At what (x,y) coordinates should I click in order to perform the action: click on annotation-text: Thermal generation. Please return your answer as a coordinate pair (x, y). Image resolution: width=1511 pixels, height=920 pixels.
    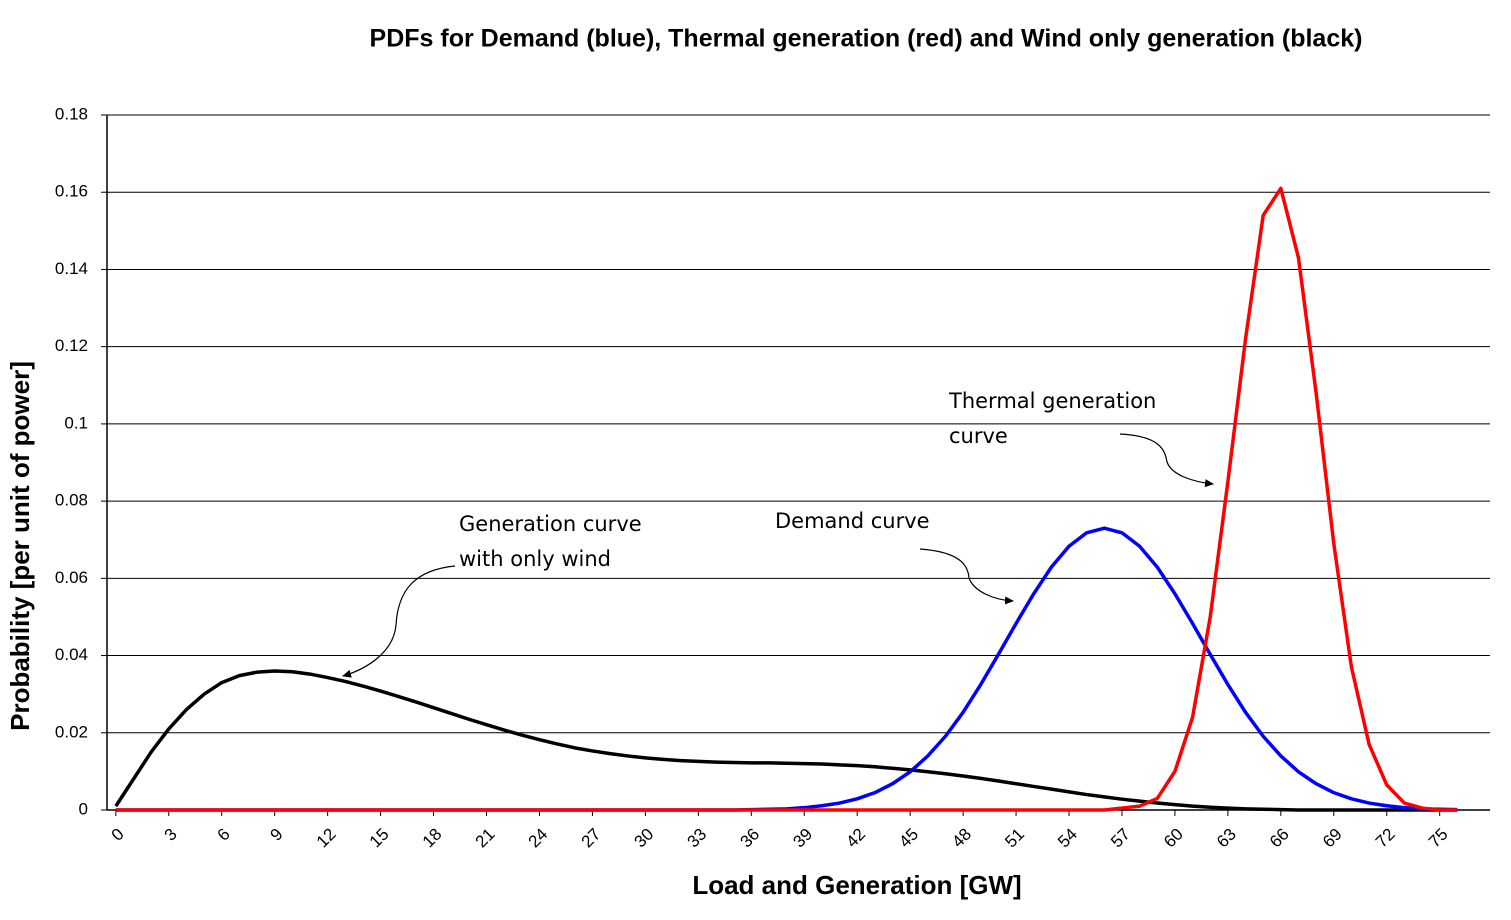
    Looking at the image, I should click on (1052, 401).